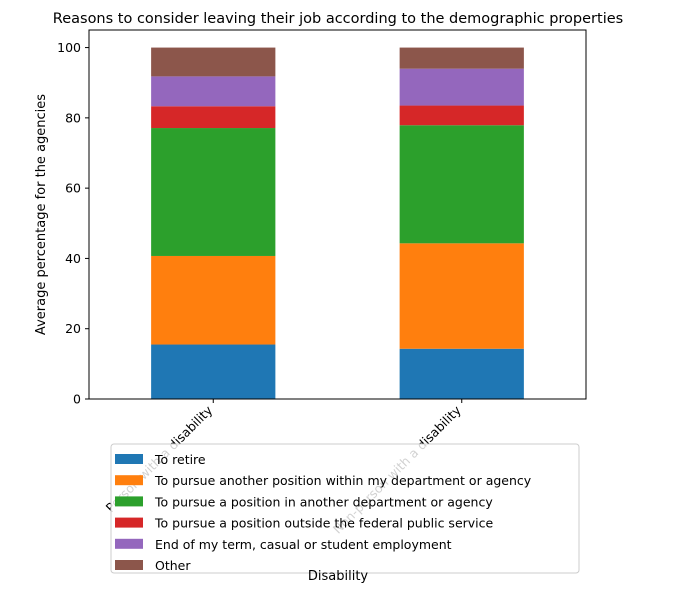  I want to click on y-axis: 0 20 40 60 80 100, so click(73, 223).